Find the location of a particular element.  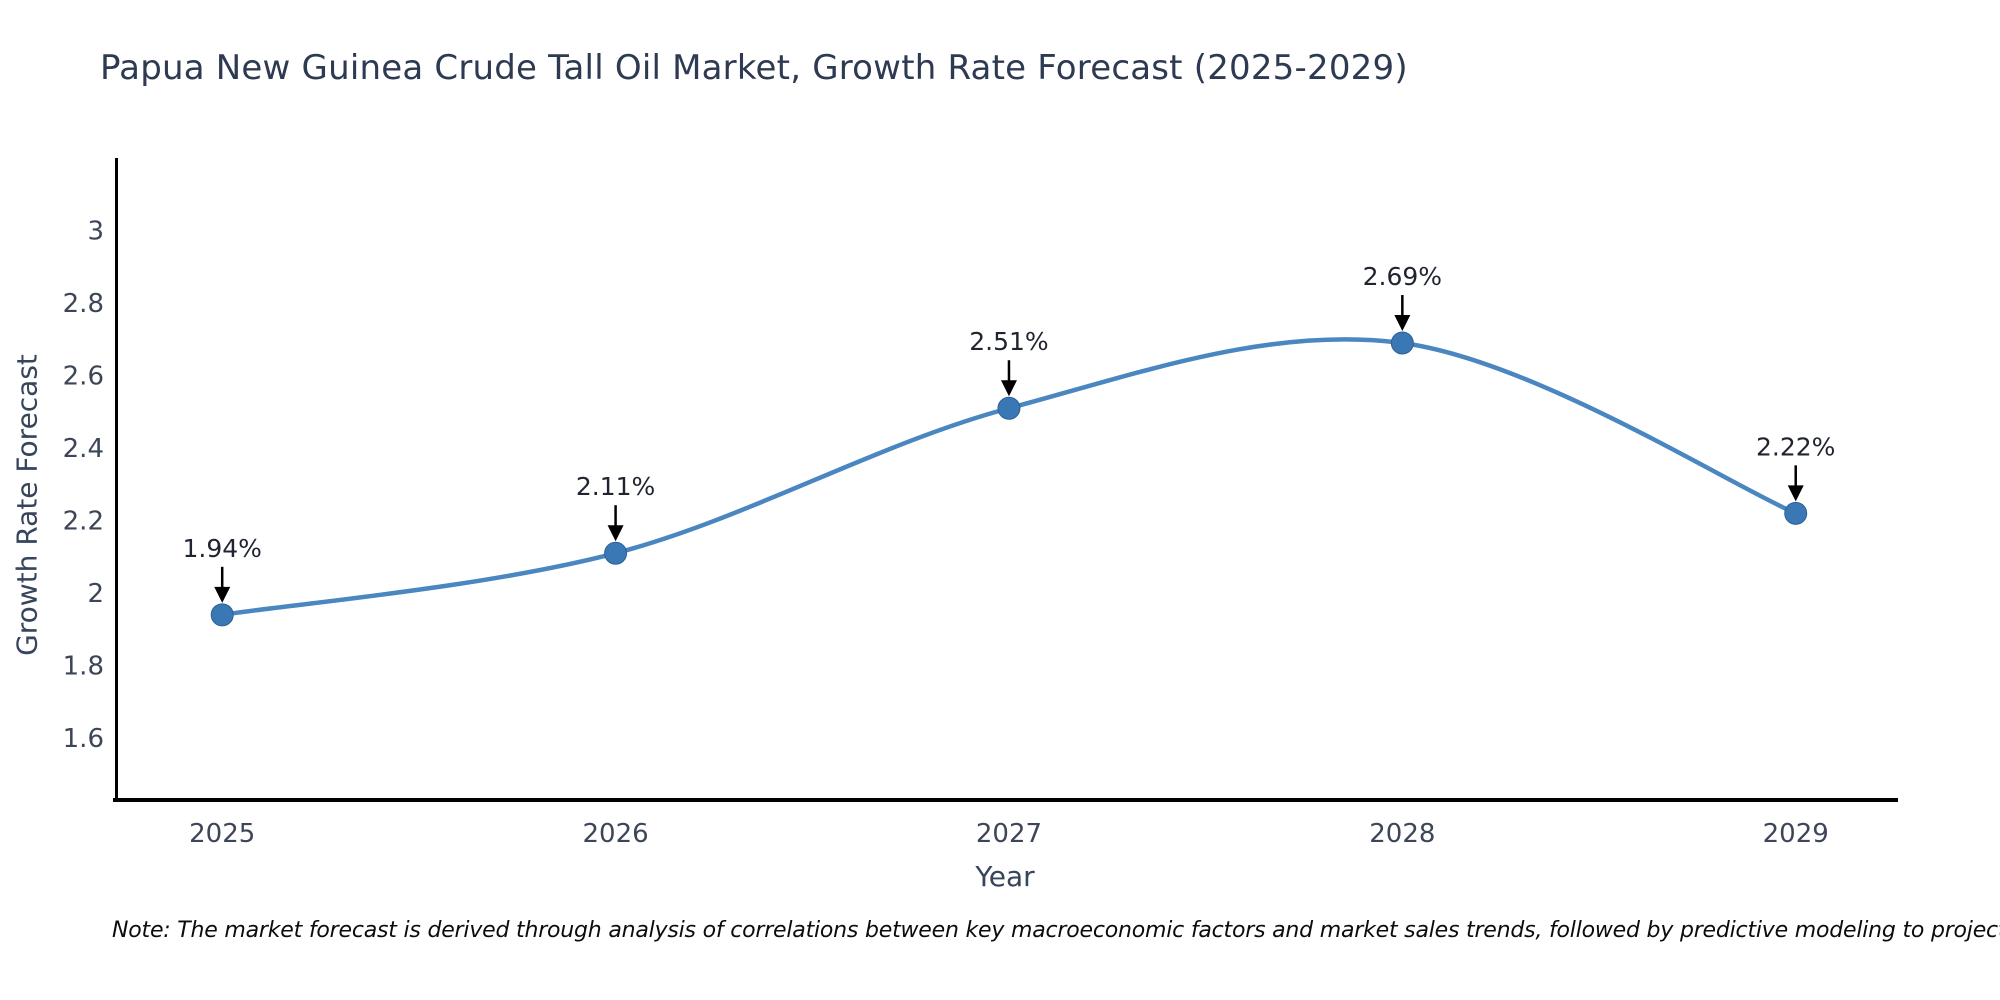

y-tick-label: 3 is located at coordinates (95, 232).